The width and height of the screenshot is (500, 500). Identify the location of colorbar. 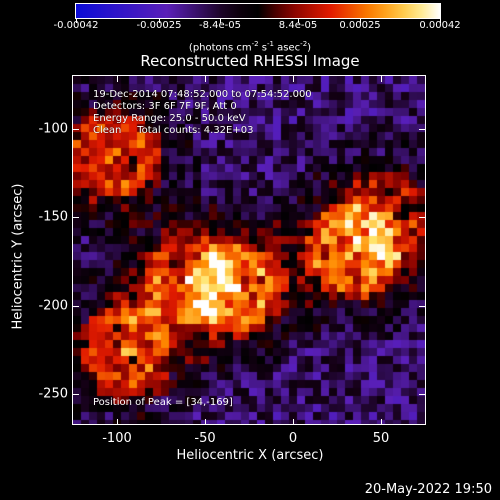
(258, 11).